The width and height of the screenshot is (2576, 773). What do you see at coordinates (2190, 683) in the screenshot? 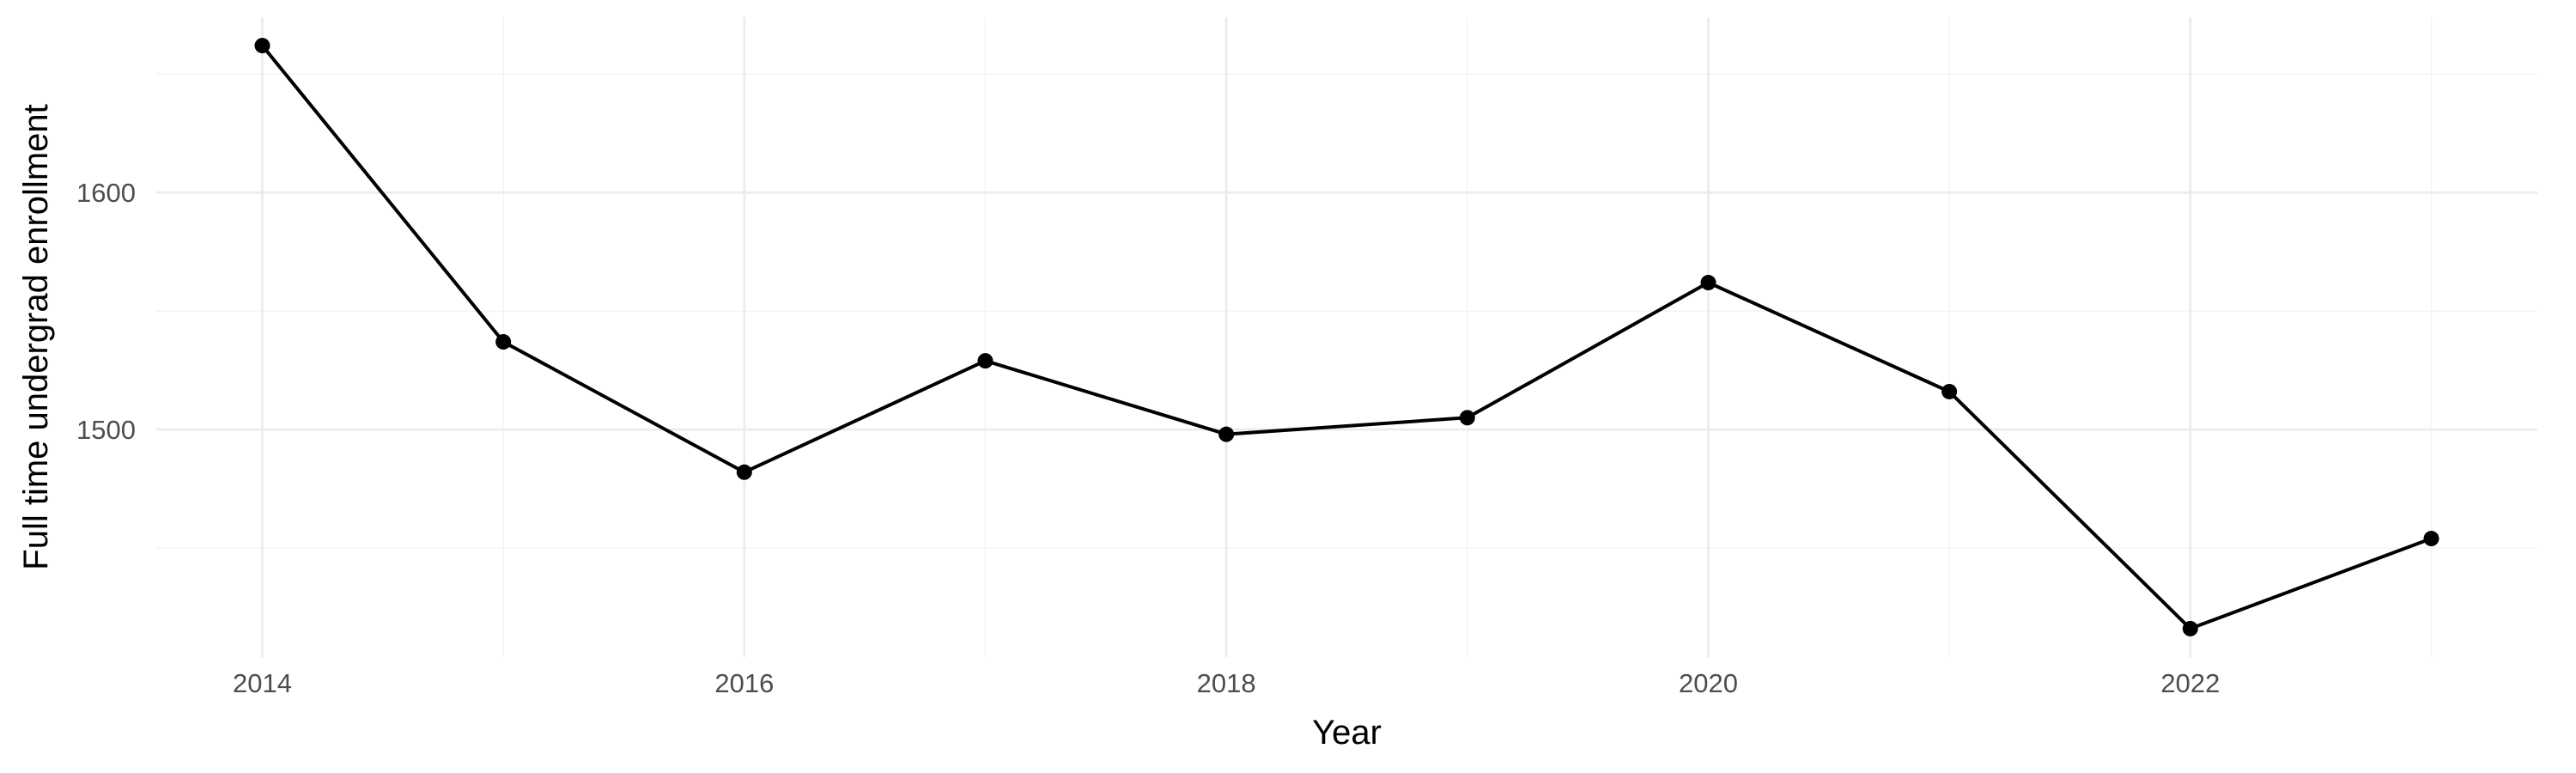
I see `x-tick-label: 2022` at bounding box center [2190, 683].